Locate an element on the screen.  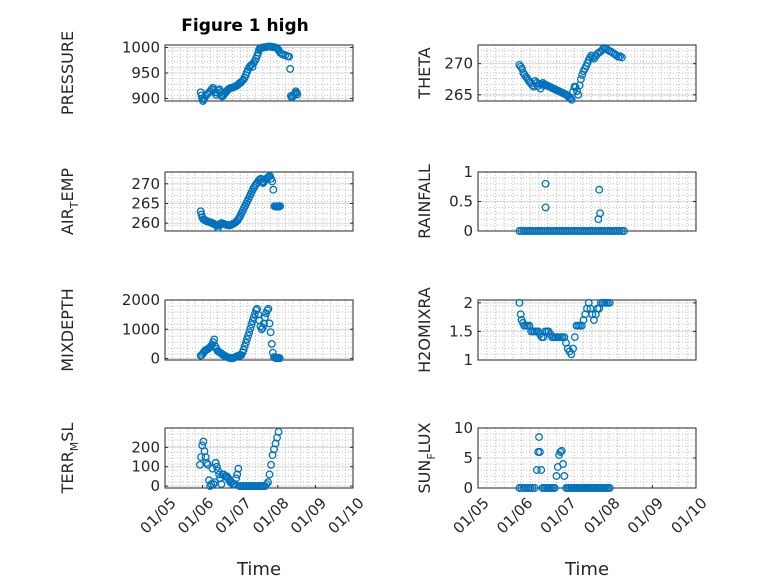
y-tick-label: 200 is located at coordinates (145, 447).